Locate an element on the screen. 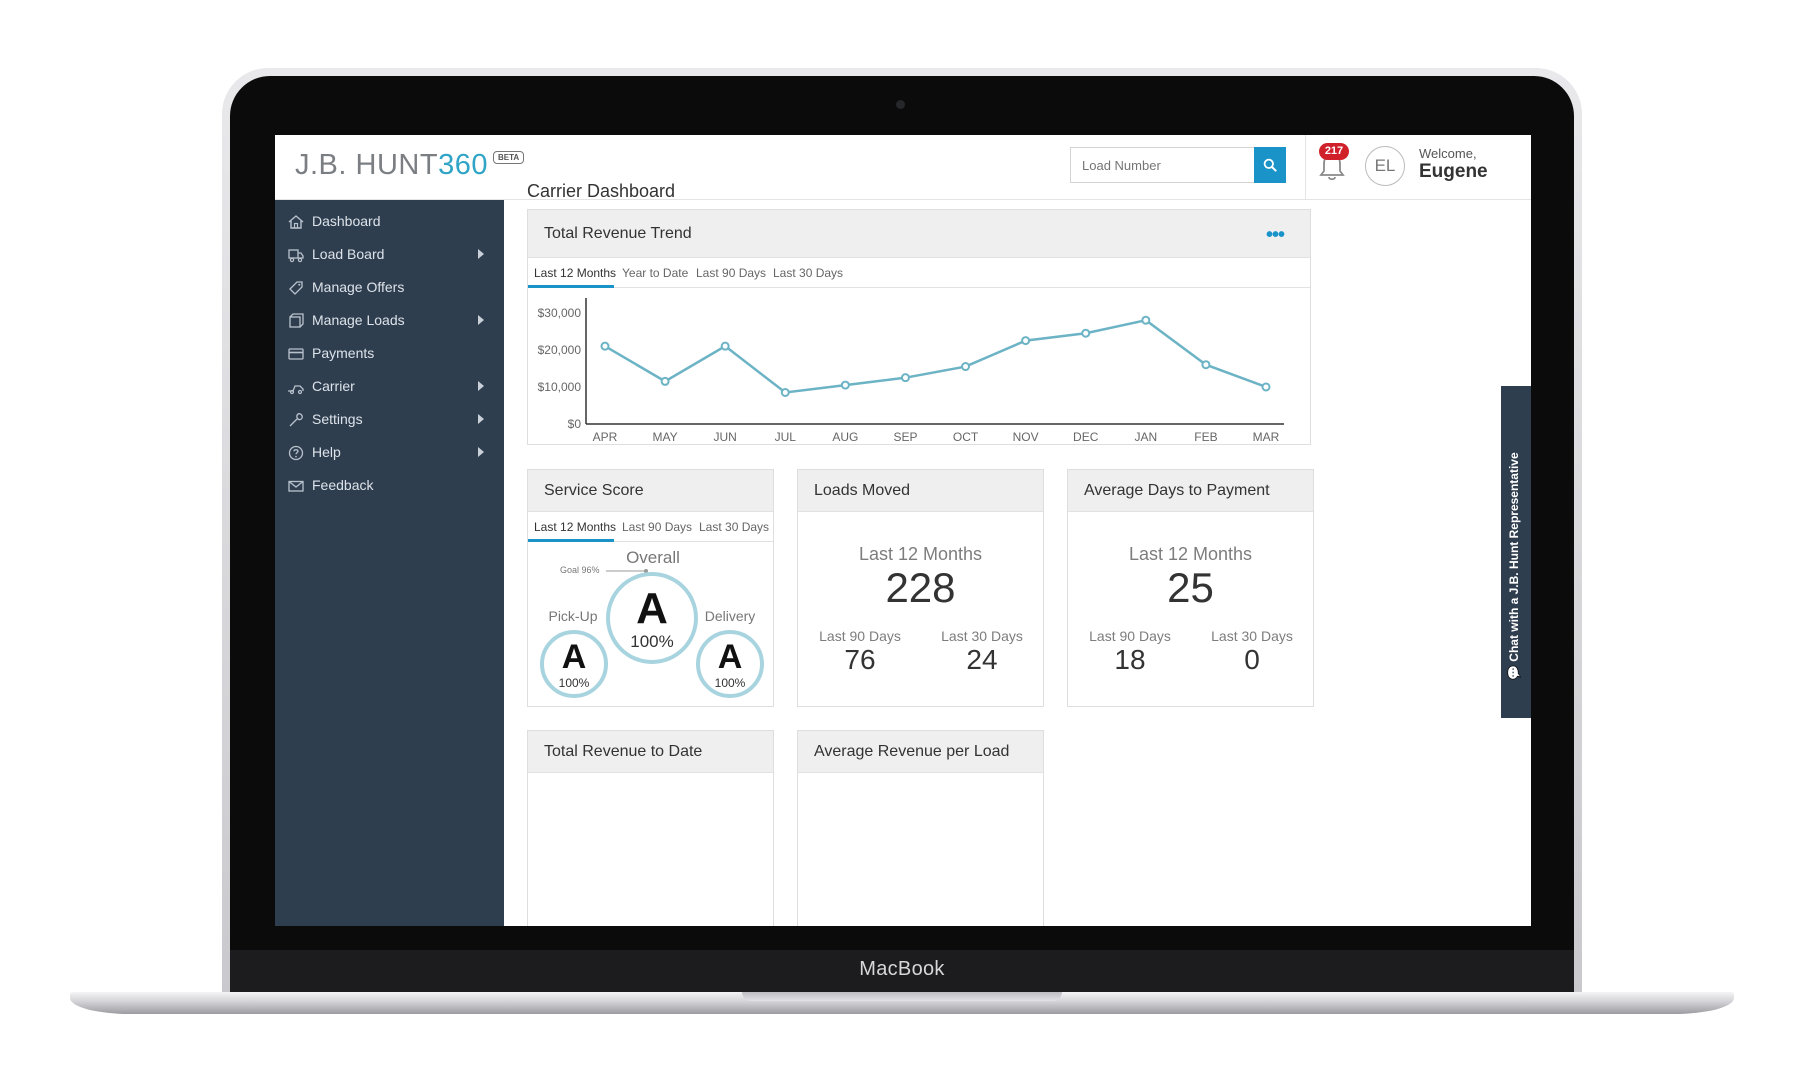  tag-icon is located at coordinates (296, 288).